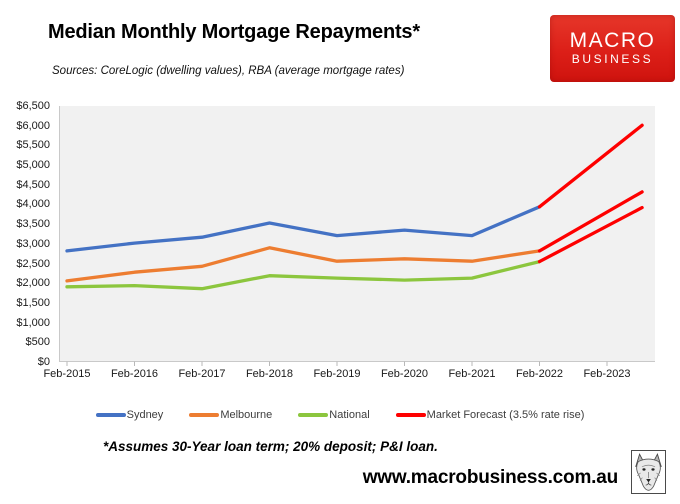  I want to click on macrobusiness-logo: MACRO BUSINESS, so click(612, 48).